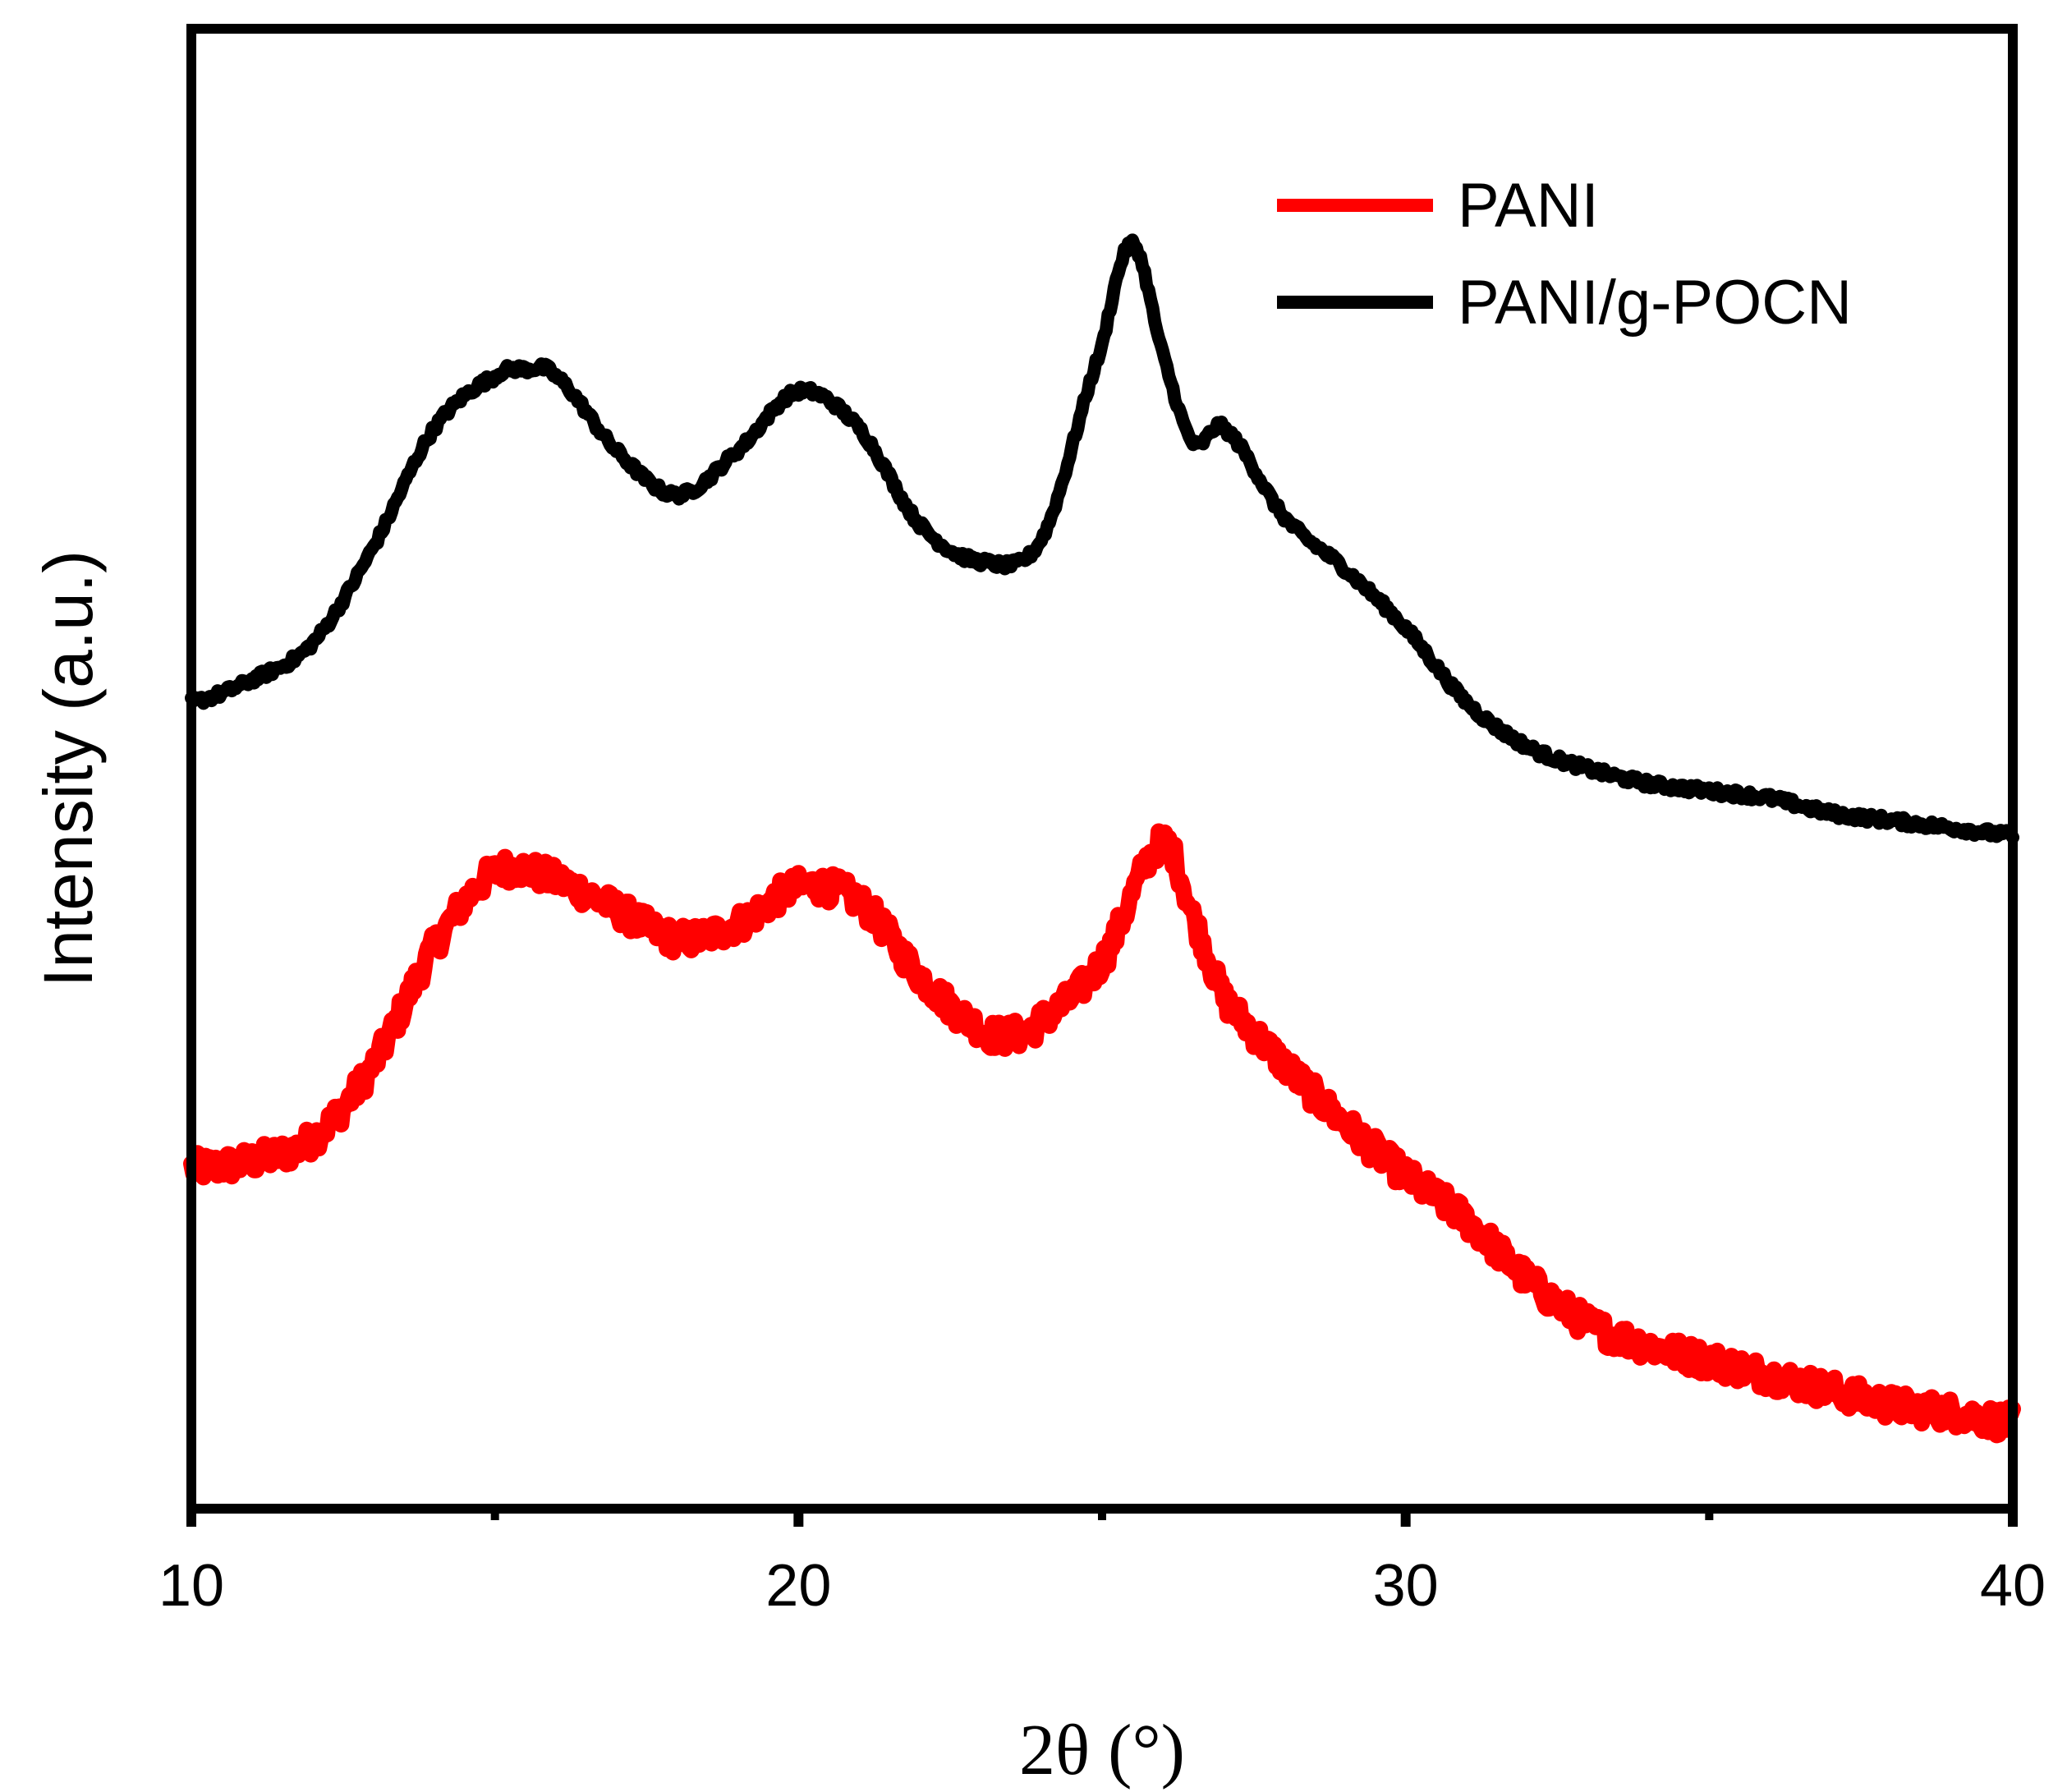 This screenshot has width=2067, height=1792. I want to click on tick-layer: 10 20 30 40, so click(1102, 1564).